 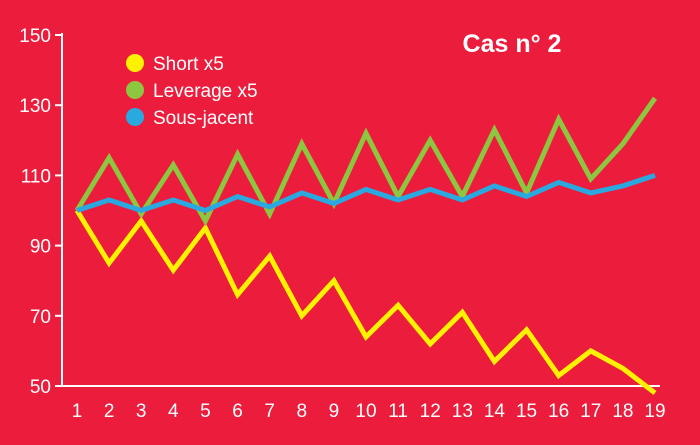 I want to click on chart-title: Cas n° 2, so click(x=512, y=44).